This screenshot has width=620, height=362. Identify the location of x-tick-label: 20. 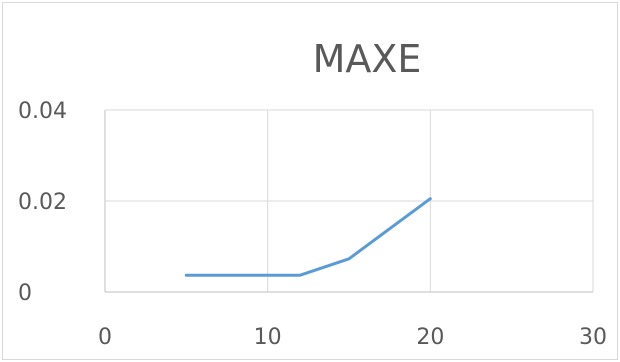
(430, 337).